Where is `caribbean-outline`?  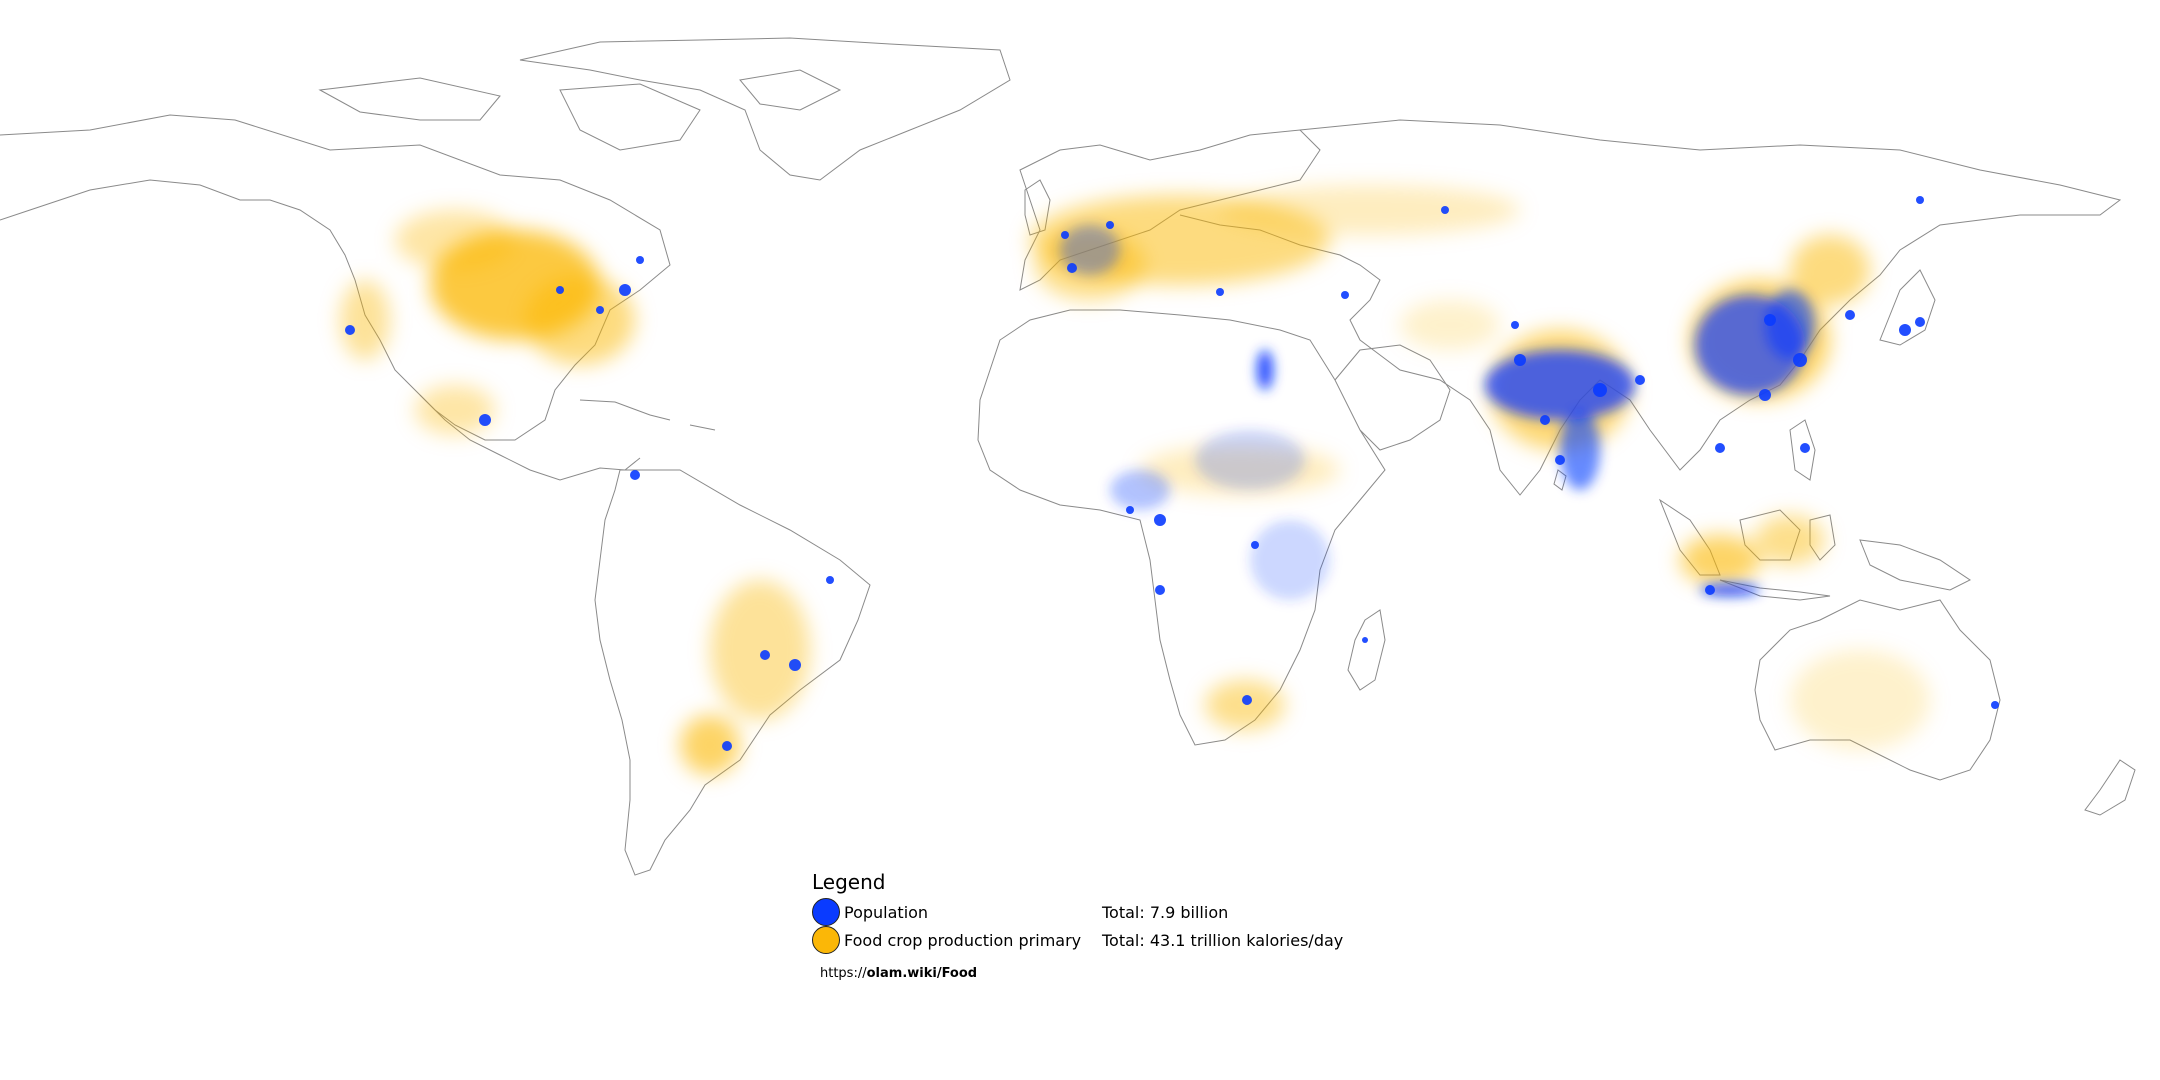
caribbean-outline is located at coordinates (647, 415).